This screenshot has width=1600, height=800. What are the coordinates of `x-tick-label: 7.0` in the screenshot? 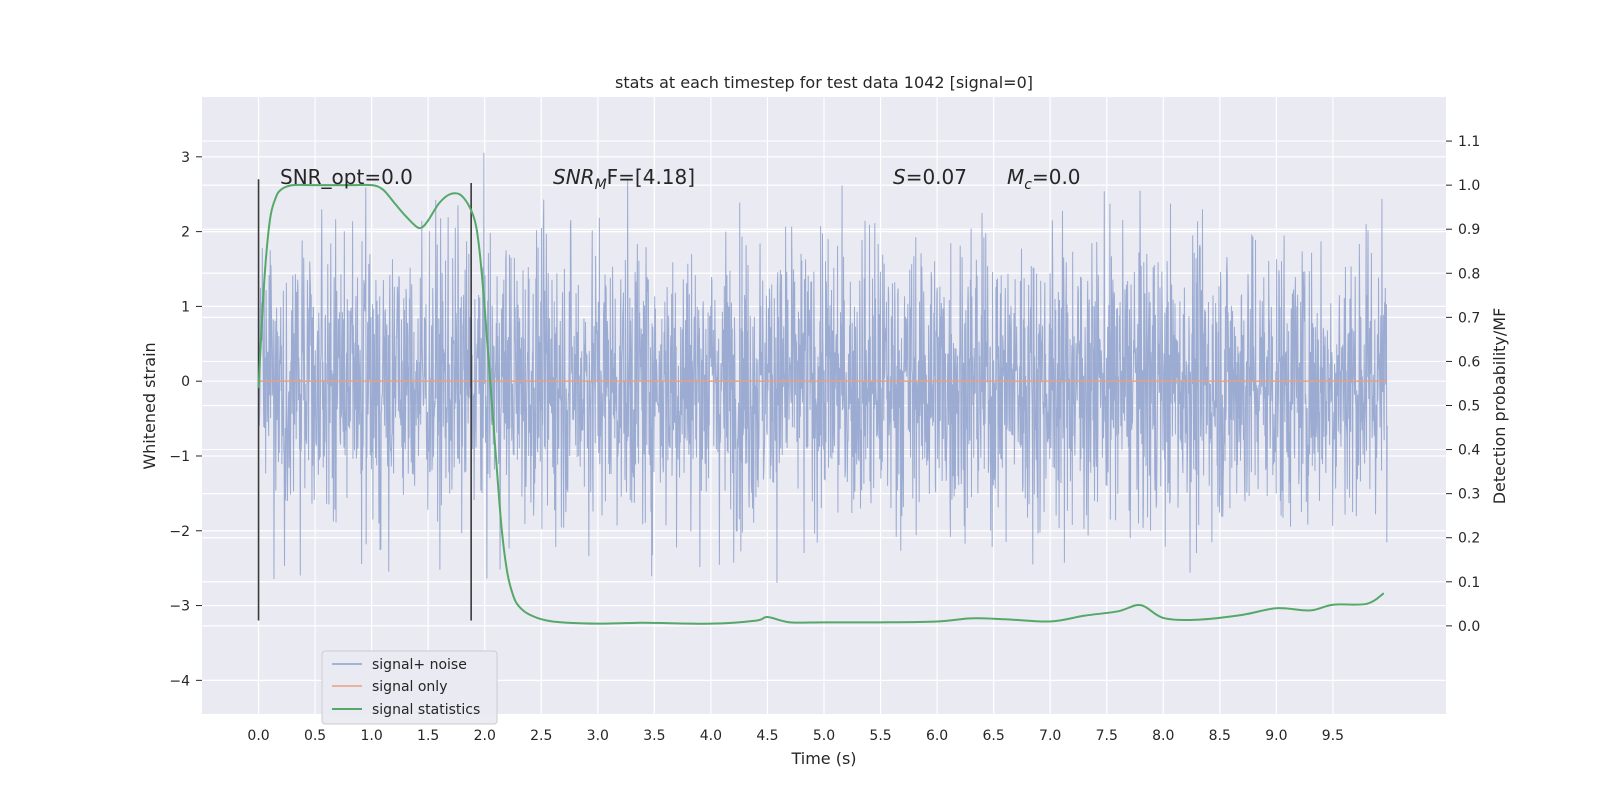 It's located at (1050, 736).